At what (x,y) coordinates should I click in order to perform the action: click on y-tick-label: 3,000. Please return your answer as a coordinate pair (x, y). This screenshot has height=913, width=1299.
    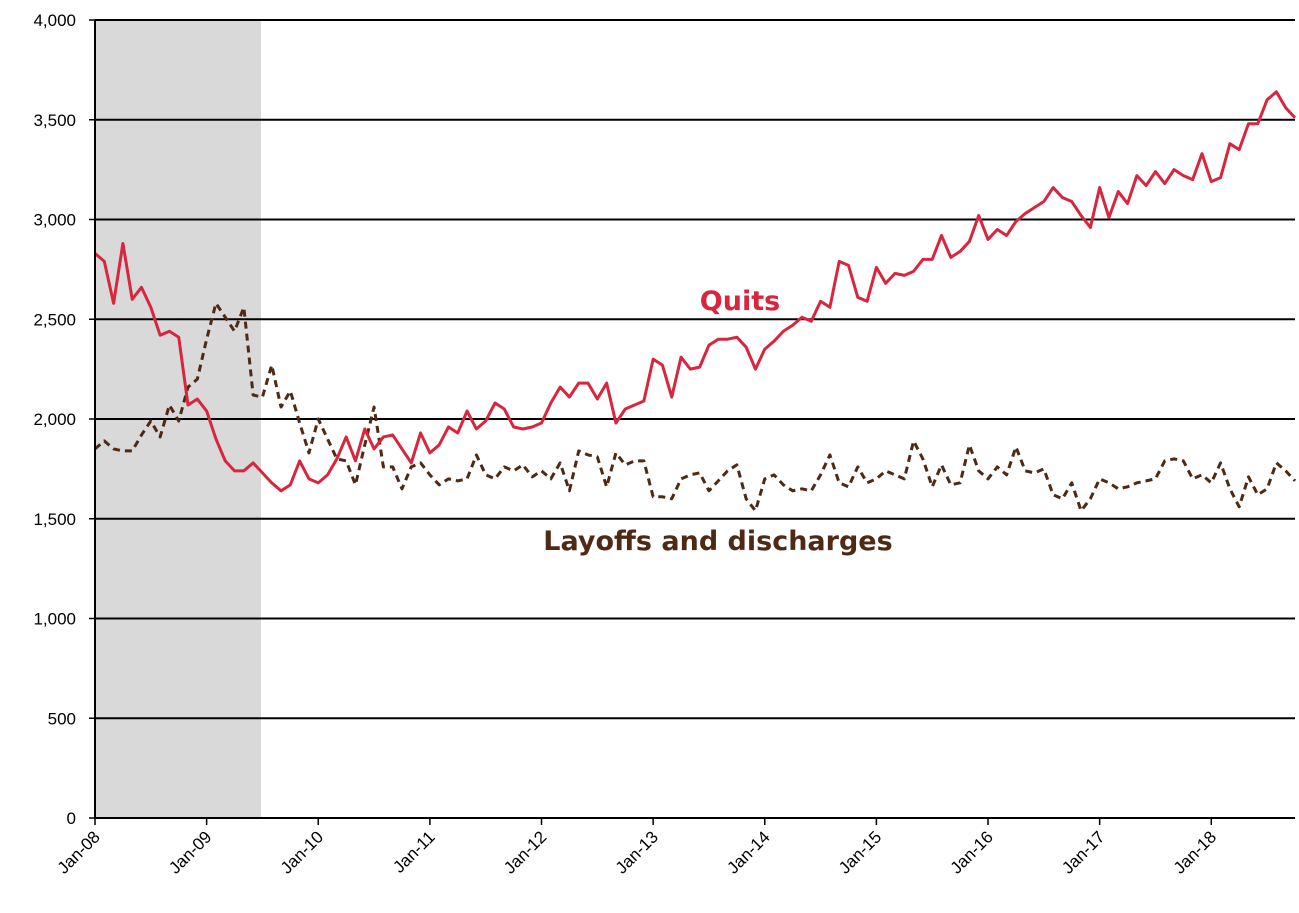
    Looking at the image, I should click on (54, 220).